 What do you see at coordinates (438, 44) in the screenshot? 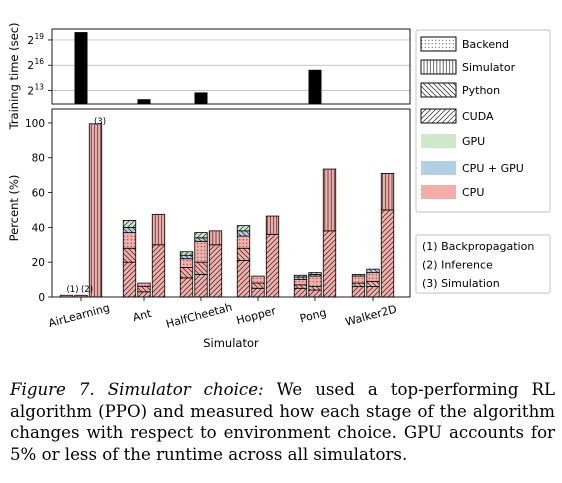
I see `legend-pattern` at bounding box center [438, 44].